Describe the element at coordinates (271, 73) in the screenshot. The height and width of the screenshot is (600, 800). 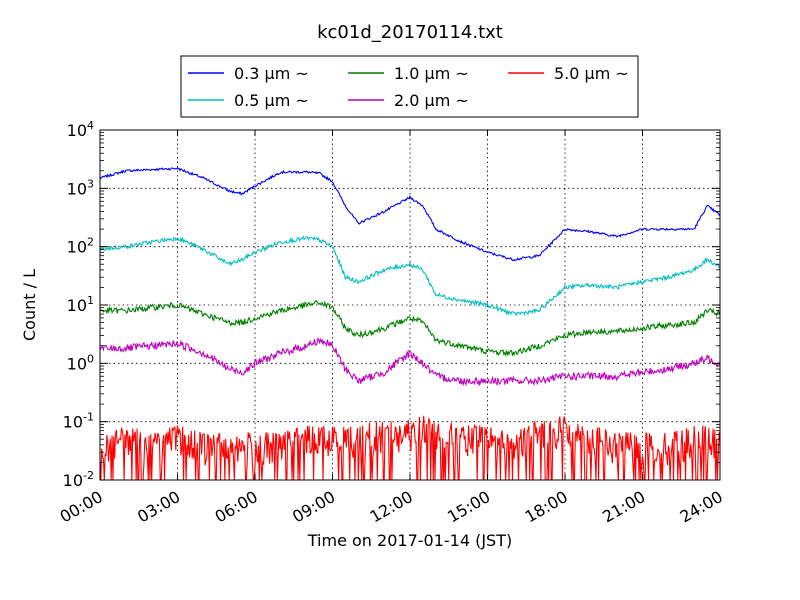
I see `legend-label: 0.3 μm ~` at that location.